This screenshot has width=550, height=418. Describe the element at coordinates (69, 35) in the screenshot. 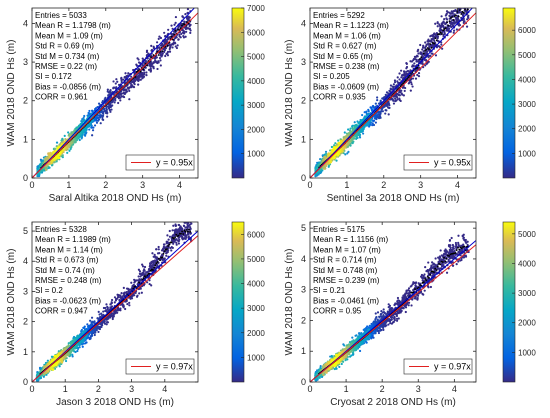

I see `stat-line: Mean M = 1.09 (m)` at that location.